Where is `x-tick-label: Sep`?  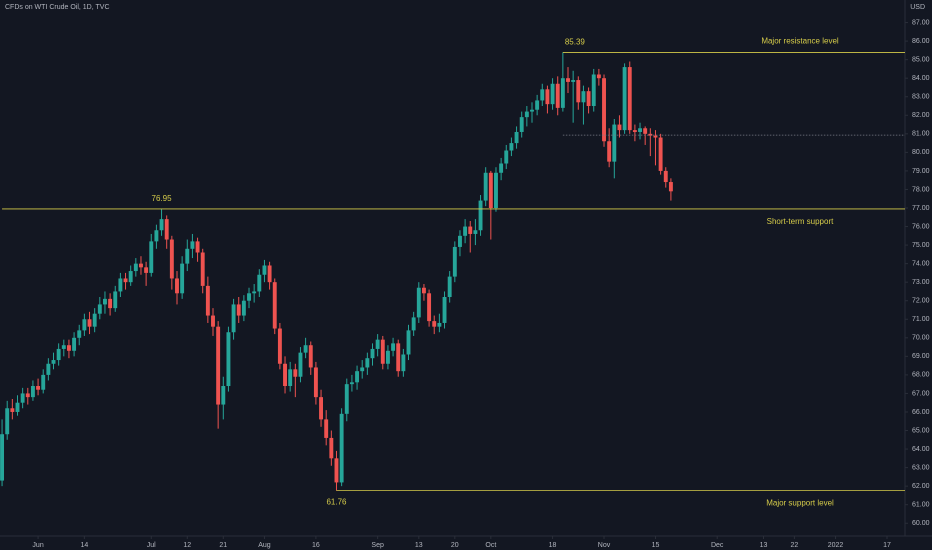
x-tick-label: Sep is located at coordinates (377, 545).